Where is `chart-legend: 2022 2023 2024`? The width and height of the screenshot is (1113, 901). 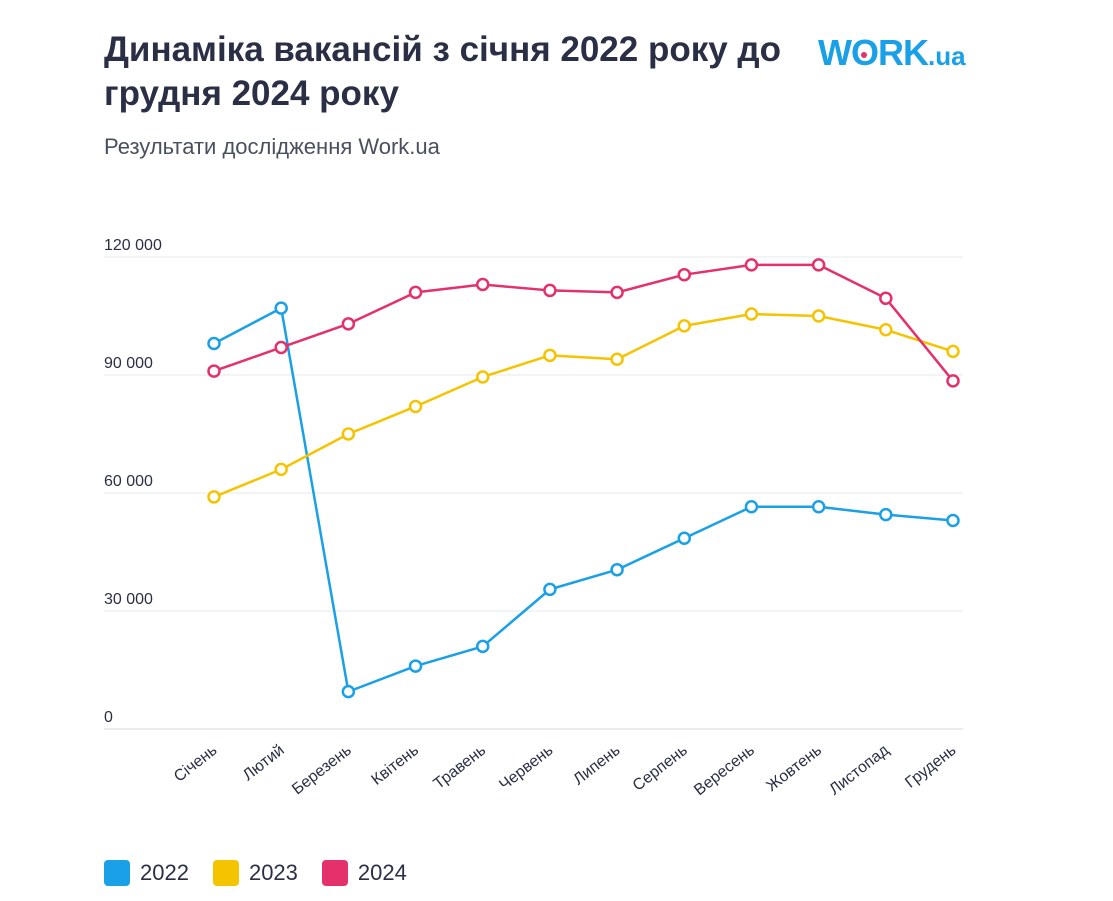 chart-legend: 2022 2023 2024 is located at coordinates (267, 873).